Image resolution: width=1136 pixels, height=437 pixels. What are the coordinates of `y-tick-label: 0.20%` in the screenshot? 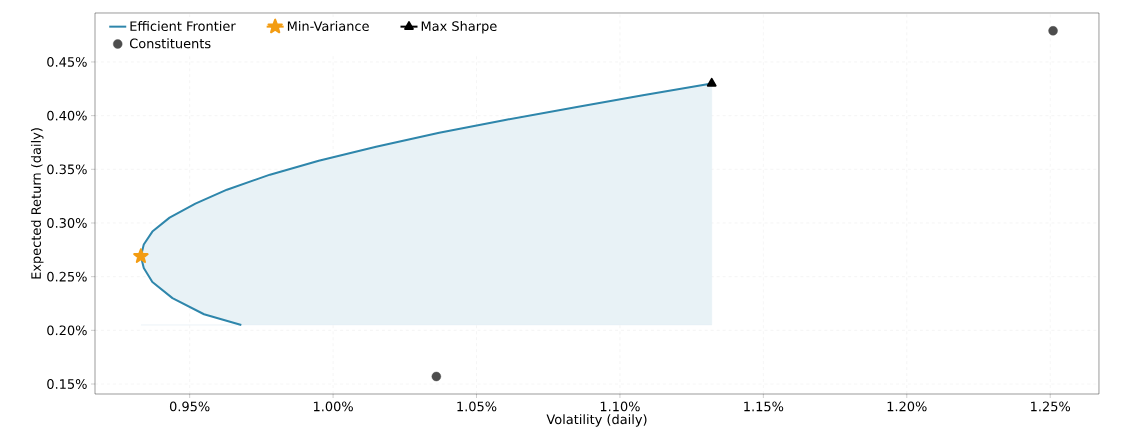 It's located at (67, 330).